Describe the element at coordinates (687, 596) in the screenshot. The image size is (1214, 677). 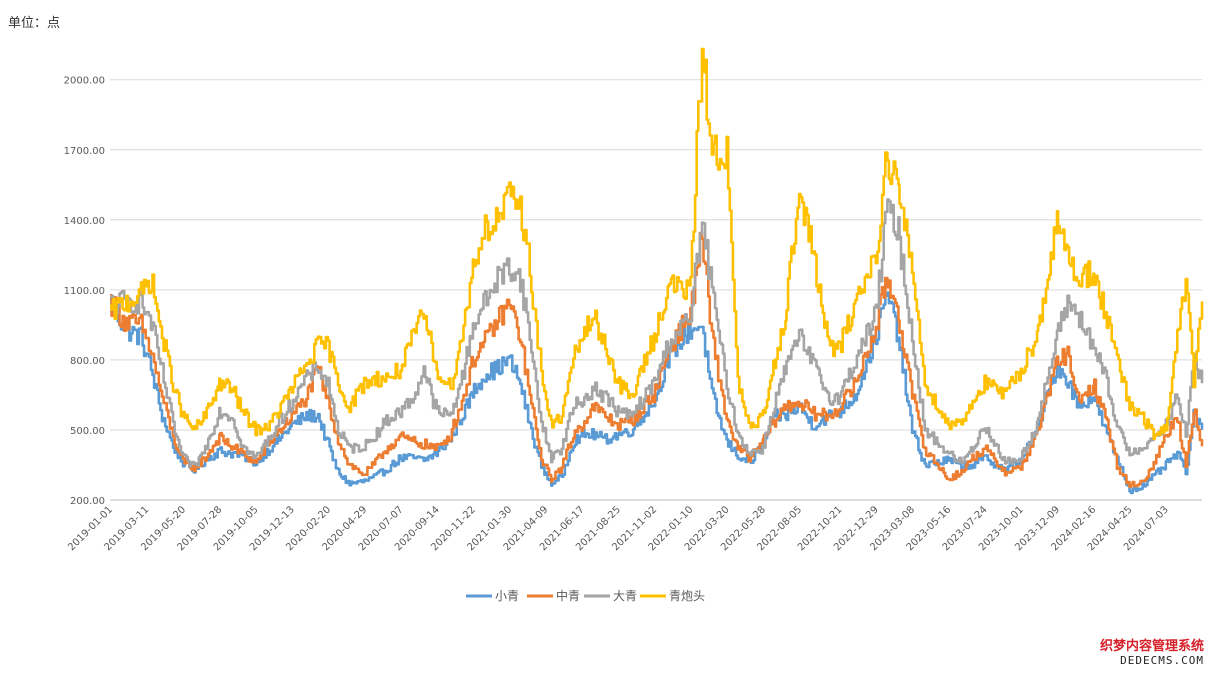
I see `legend-label: 青炮头` at that location.